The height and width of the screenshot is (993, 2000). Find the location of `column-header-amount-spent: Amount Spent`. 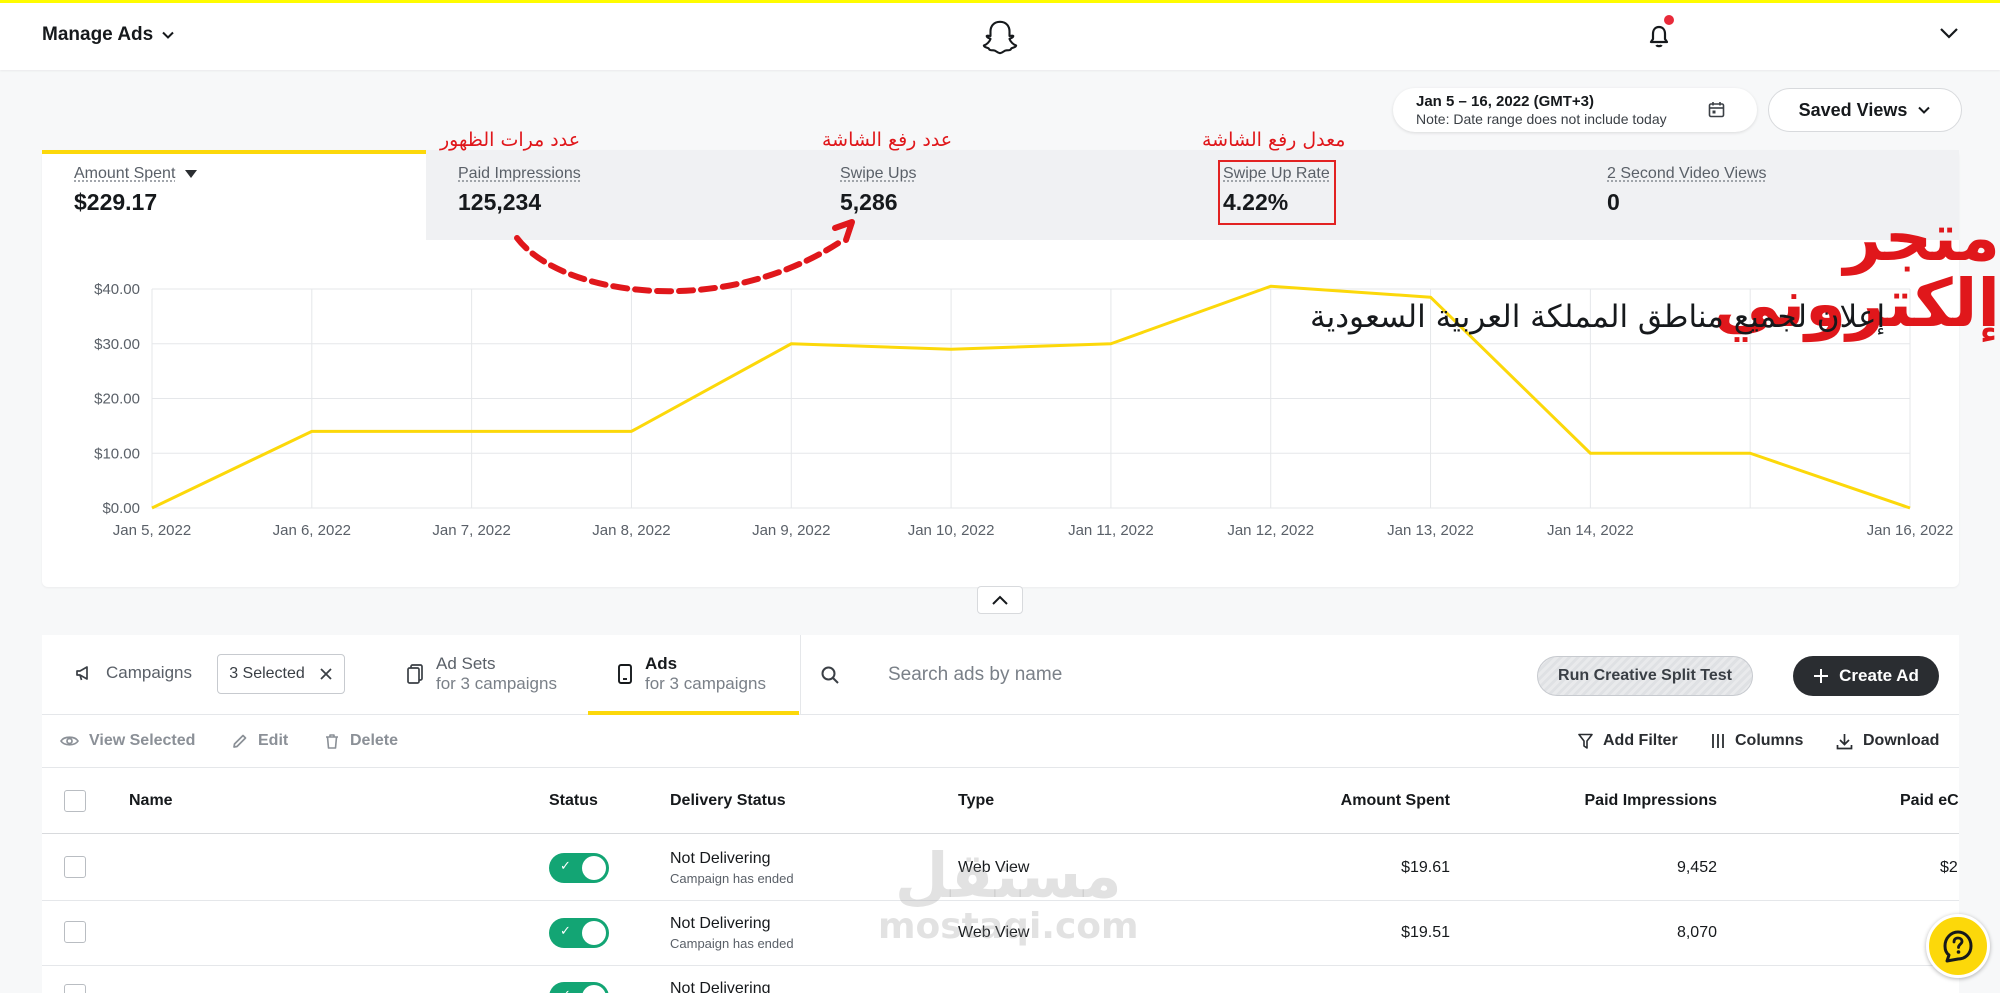

column-header-amount-spent: Amount Spent is located at coordinates (1350, 801).